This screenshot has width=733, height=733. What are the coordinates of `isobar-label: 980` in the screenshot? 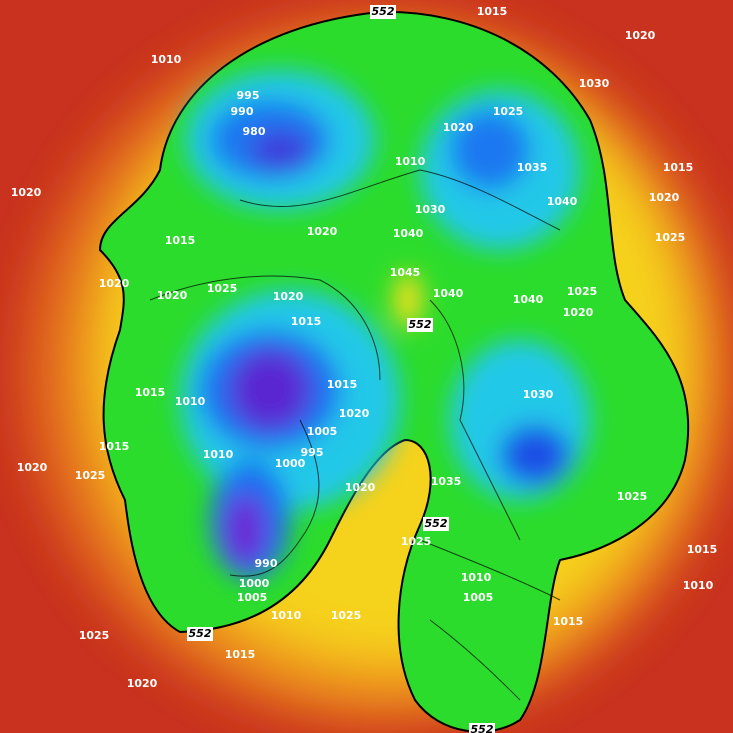 It's located at (254, 131).